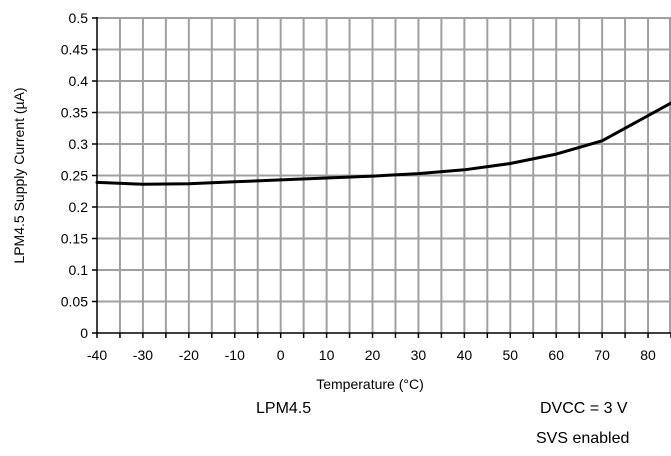 This screenshot has height=456, width=671. Describe the element at coordinates (79, 207) in the screenshot. I see `y-tick-label: 0.2` at that location.